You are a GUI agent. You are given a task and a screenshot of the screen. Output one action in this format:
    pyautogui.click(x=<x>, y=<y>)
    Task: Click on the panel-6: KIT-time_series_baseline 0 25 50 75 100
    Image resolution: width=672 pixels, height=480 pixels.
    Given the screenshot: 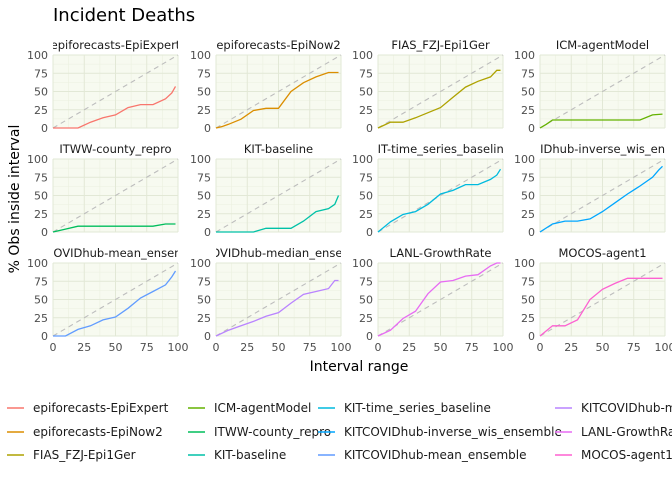 What is the action you would take?
    pyautogui.click(x=431, y=190)
    